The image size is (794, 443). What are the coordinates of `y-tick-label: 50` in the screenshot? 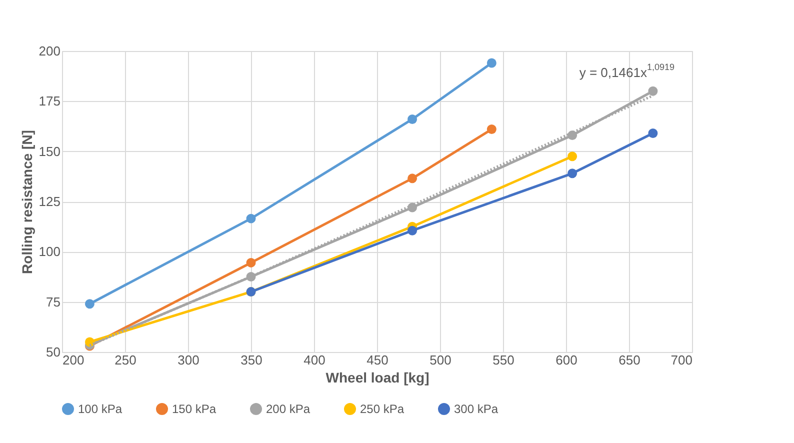 It's located at (53, 352).